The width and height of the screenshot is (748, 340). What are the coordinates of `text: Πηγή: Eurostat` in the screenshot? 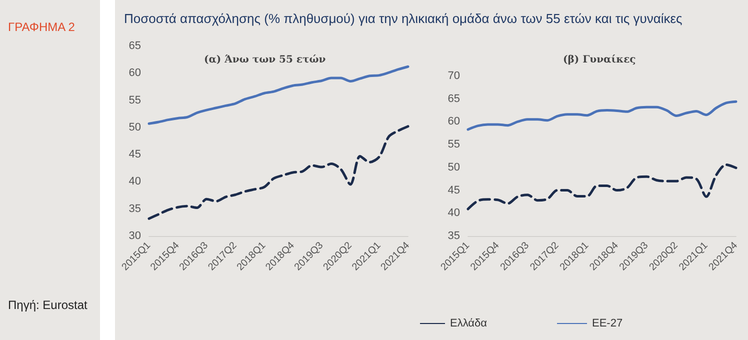 It's located at (48, 305).